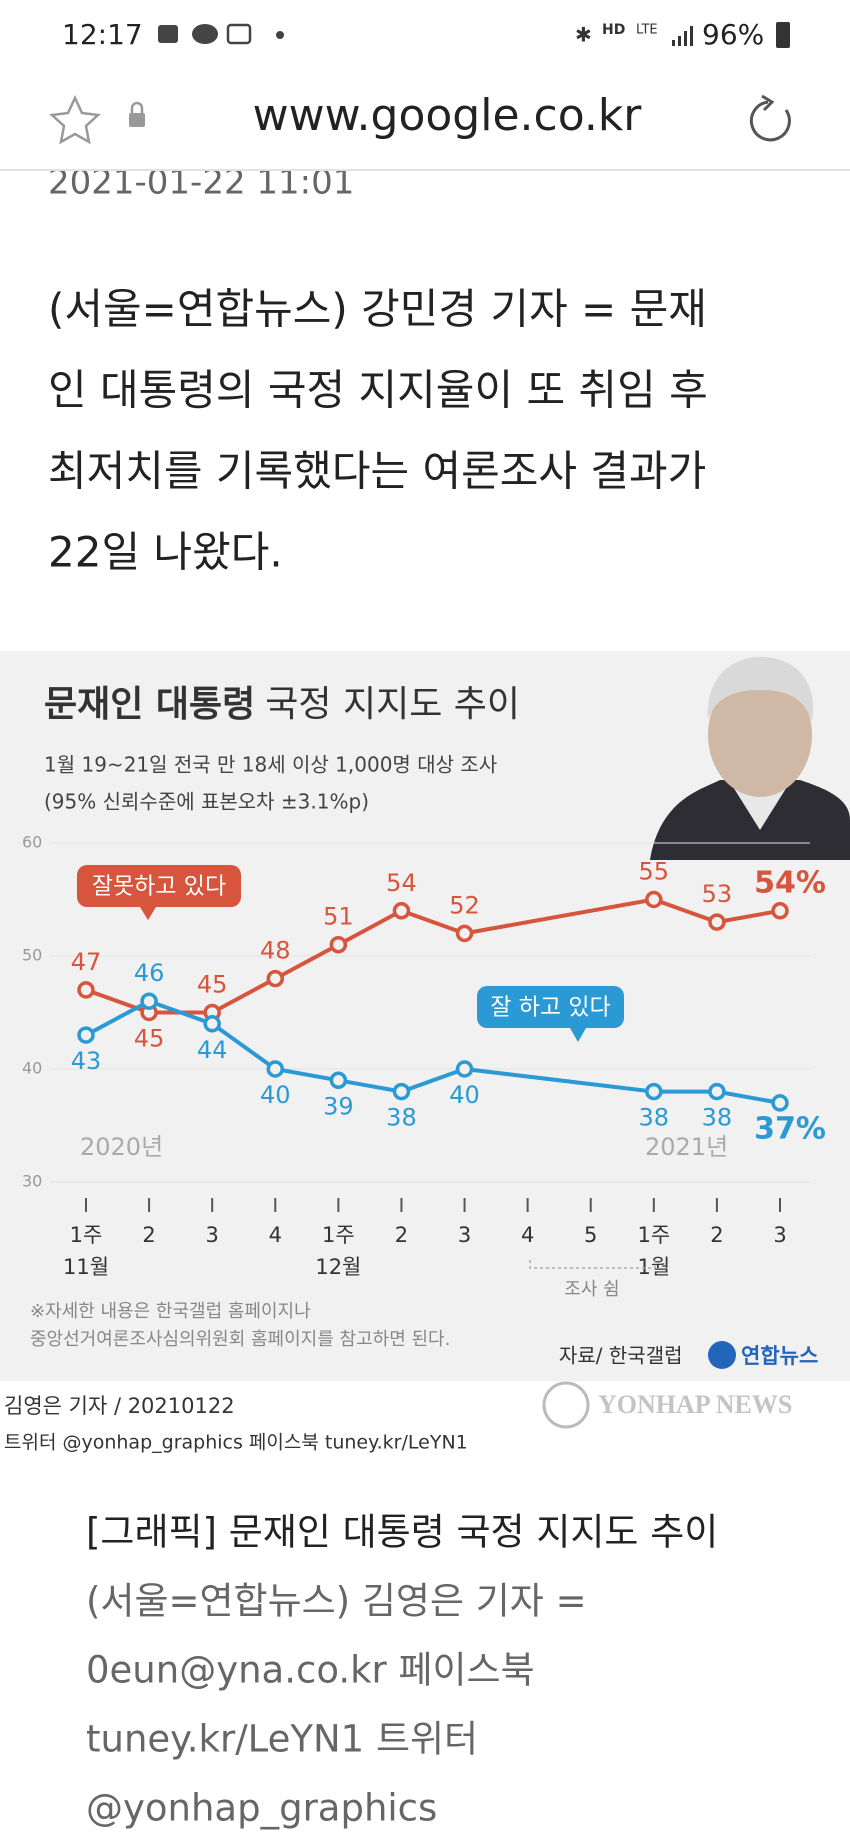  What do you see at coordinates (86, 962) in the screenshot?
I see `data-label: 47` at bounding box center [86, 962].